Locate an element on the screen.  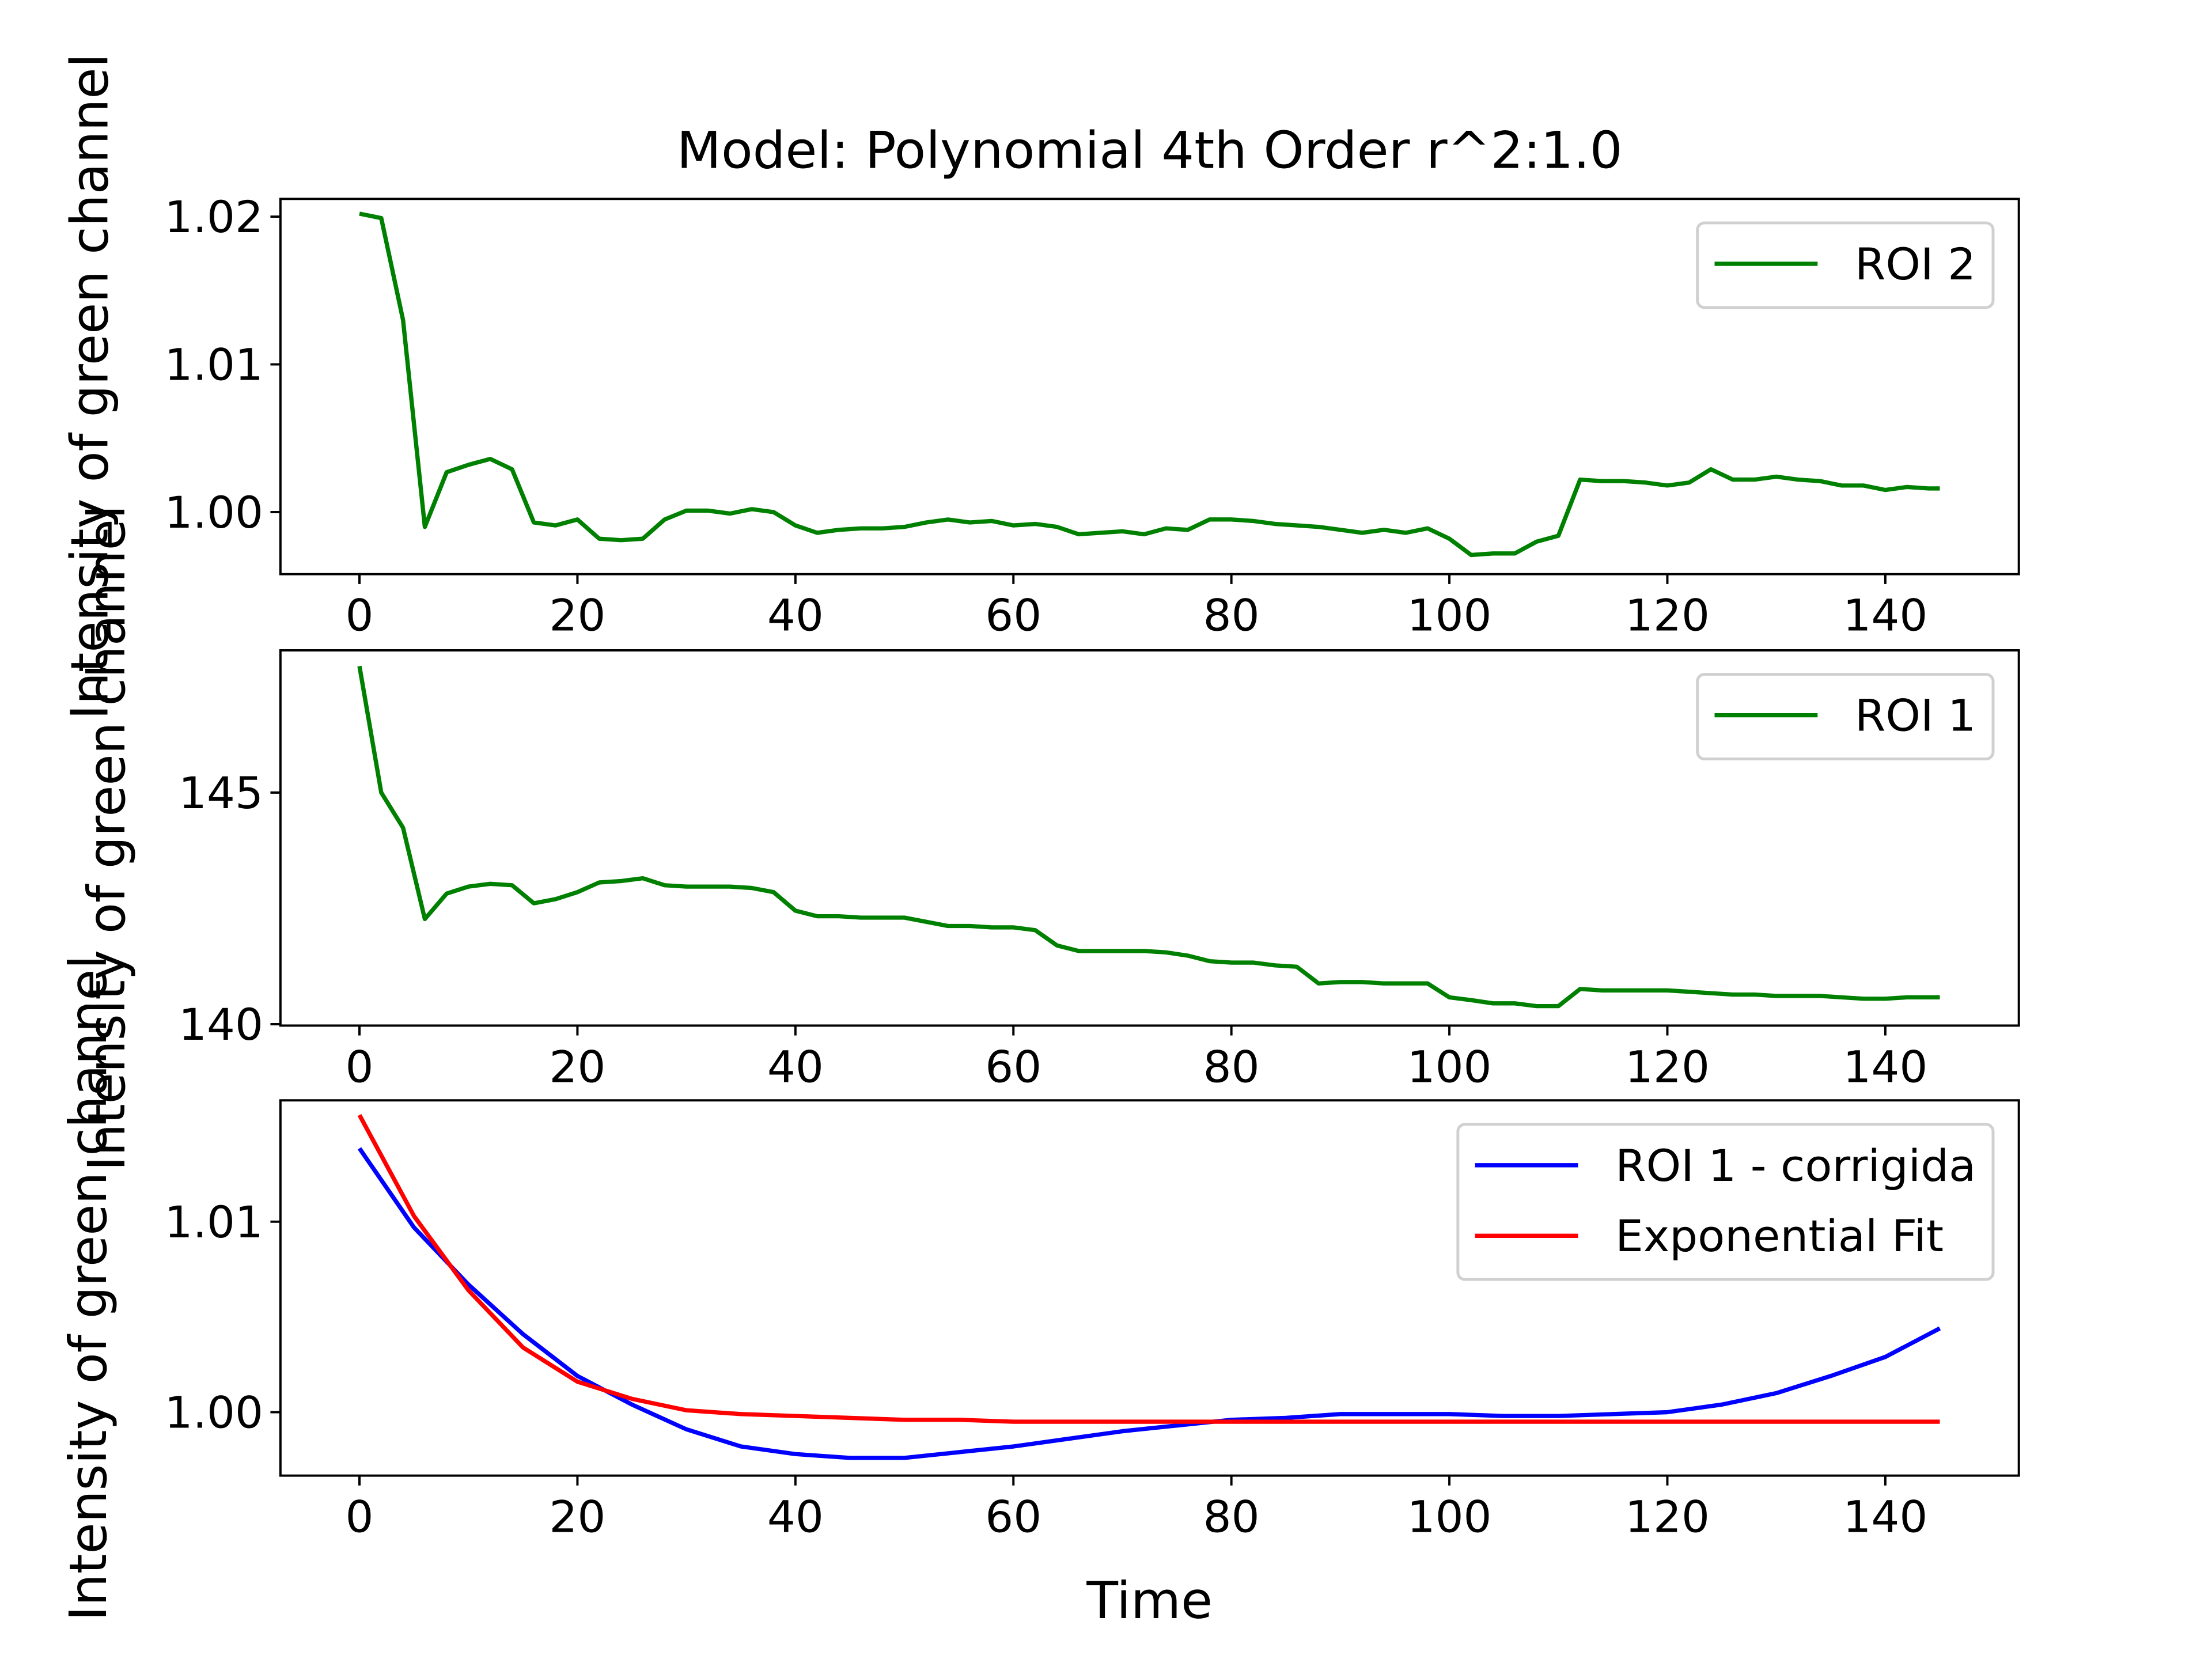
legend-label: ROI 1 is located at coordinates (1915, 716).